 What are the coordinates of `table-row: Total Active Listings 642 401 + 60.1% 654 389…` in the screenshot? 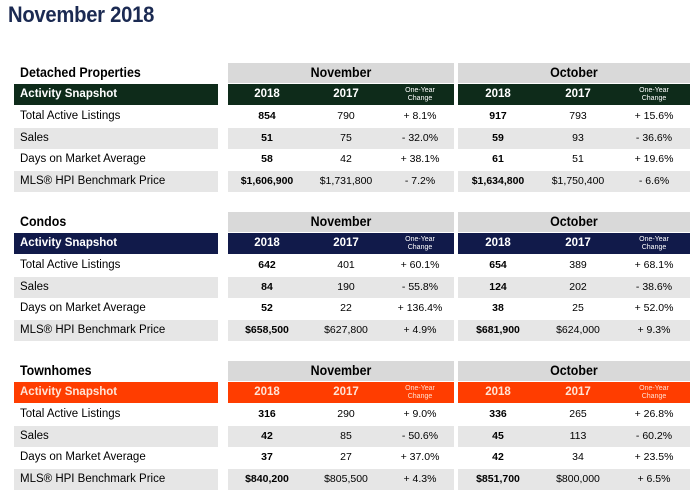 It's located at (352, 265).